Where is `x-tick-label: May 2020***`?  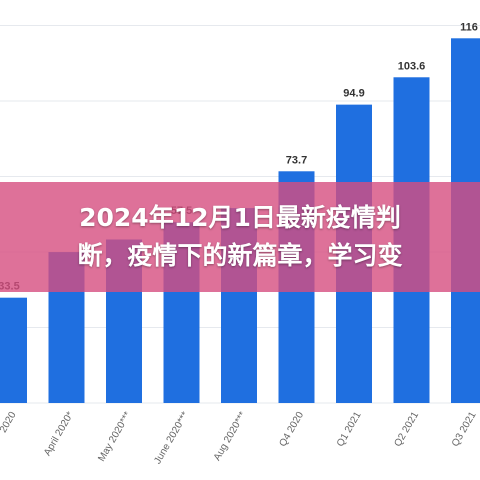
x-tick-label: May 2020*** is located at coordinates (114, 437).